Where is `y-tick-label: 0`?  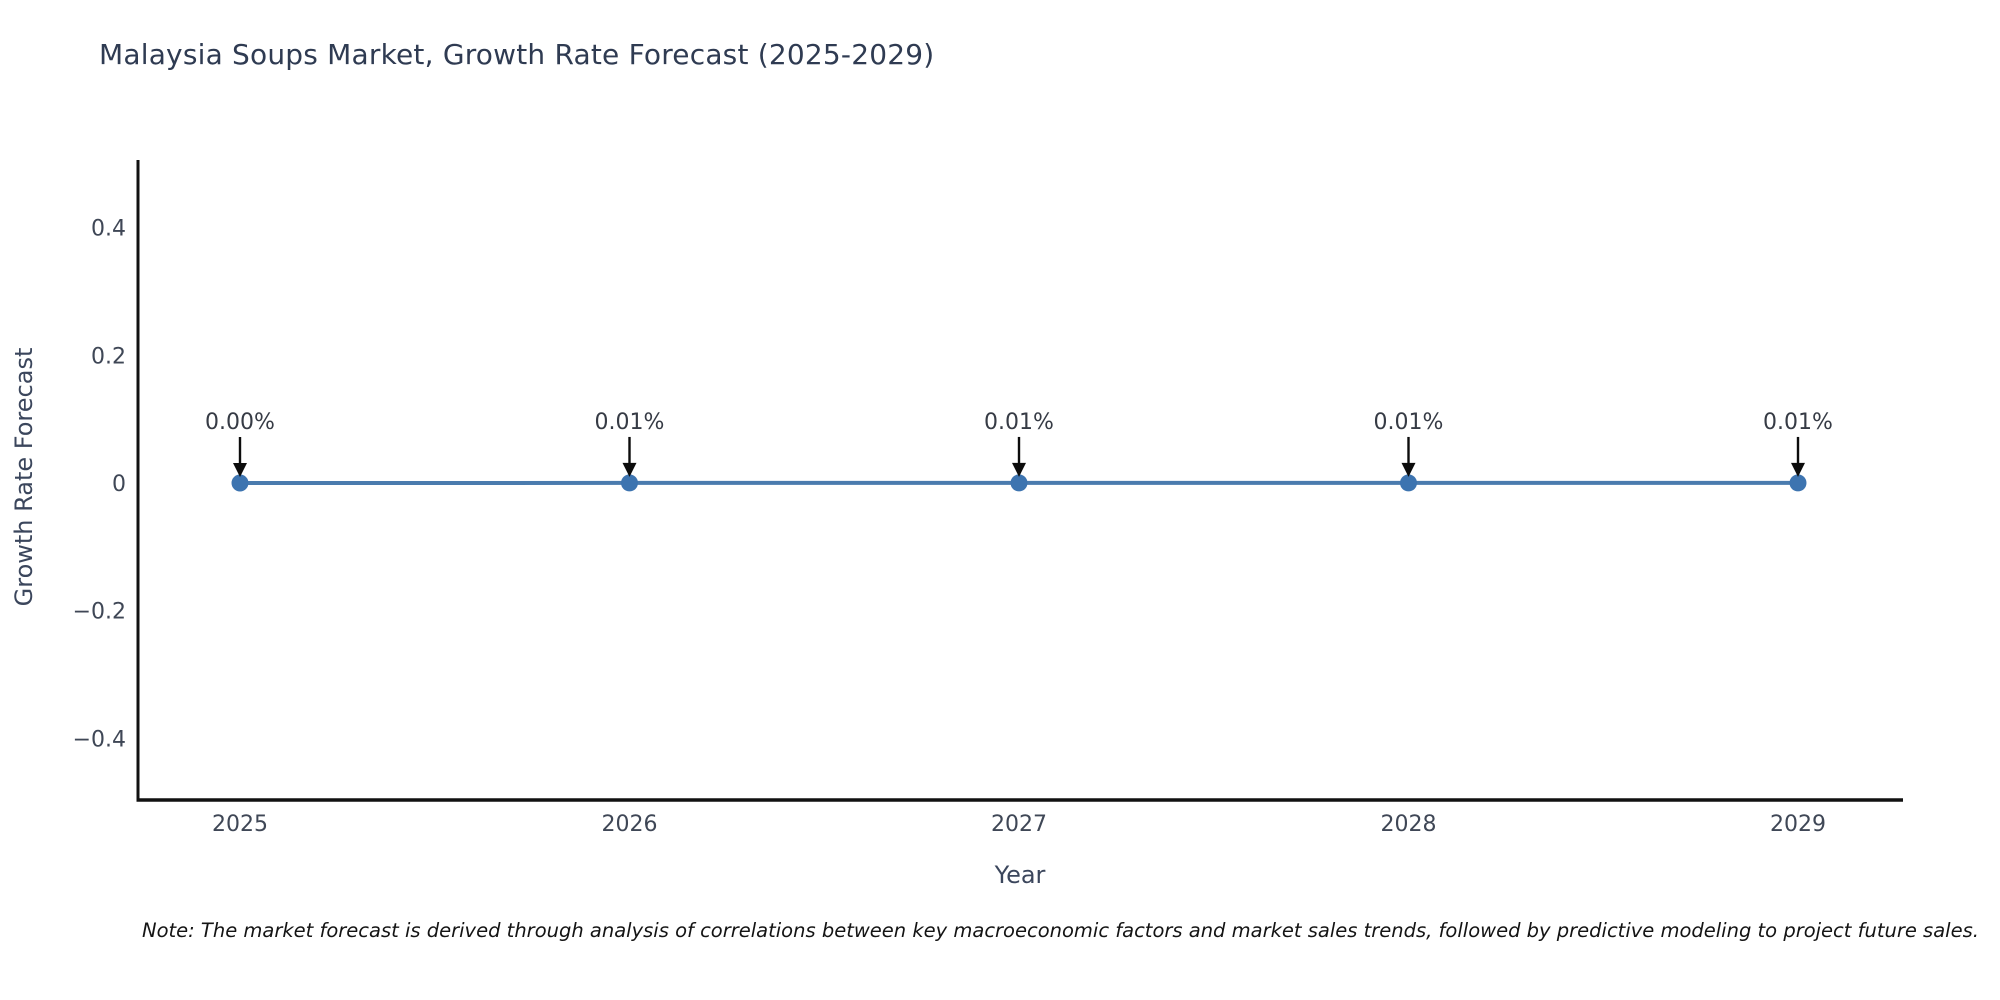 y-tick-label: 0 is located at coordinates (119, 484).